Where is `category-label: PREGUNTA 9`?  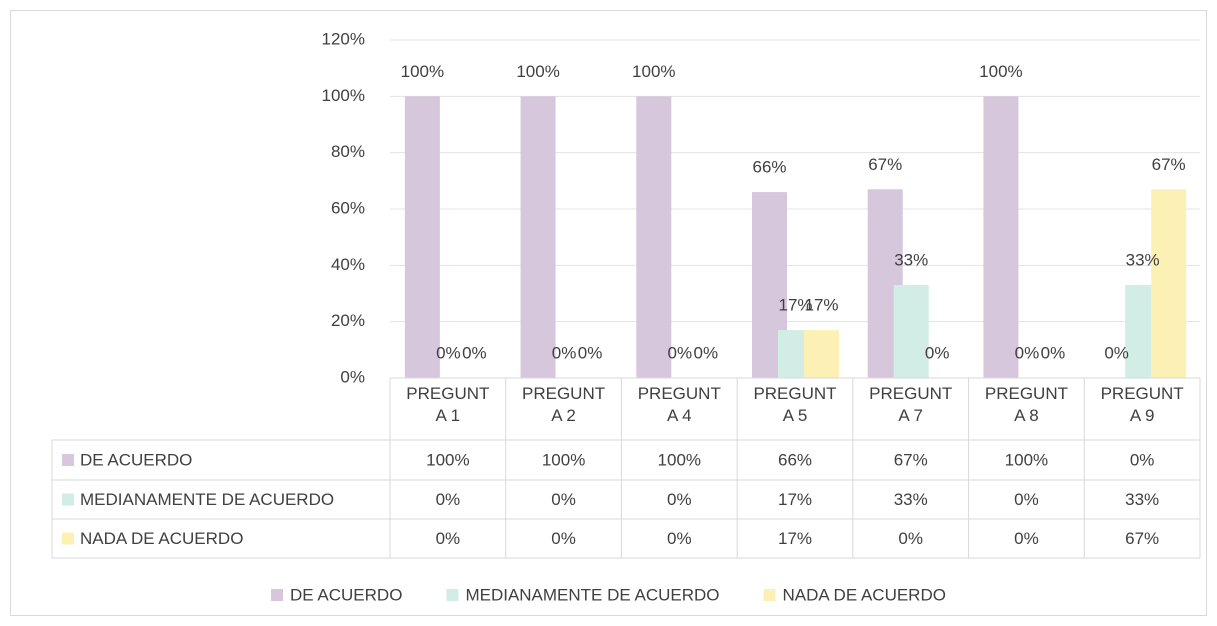 category-label: PREGUNTA 9 is located at coordinates (1142, 404).